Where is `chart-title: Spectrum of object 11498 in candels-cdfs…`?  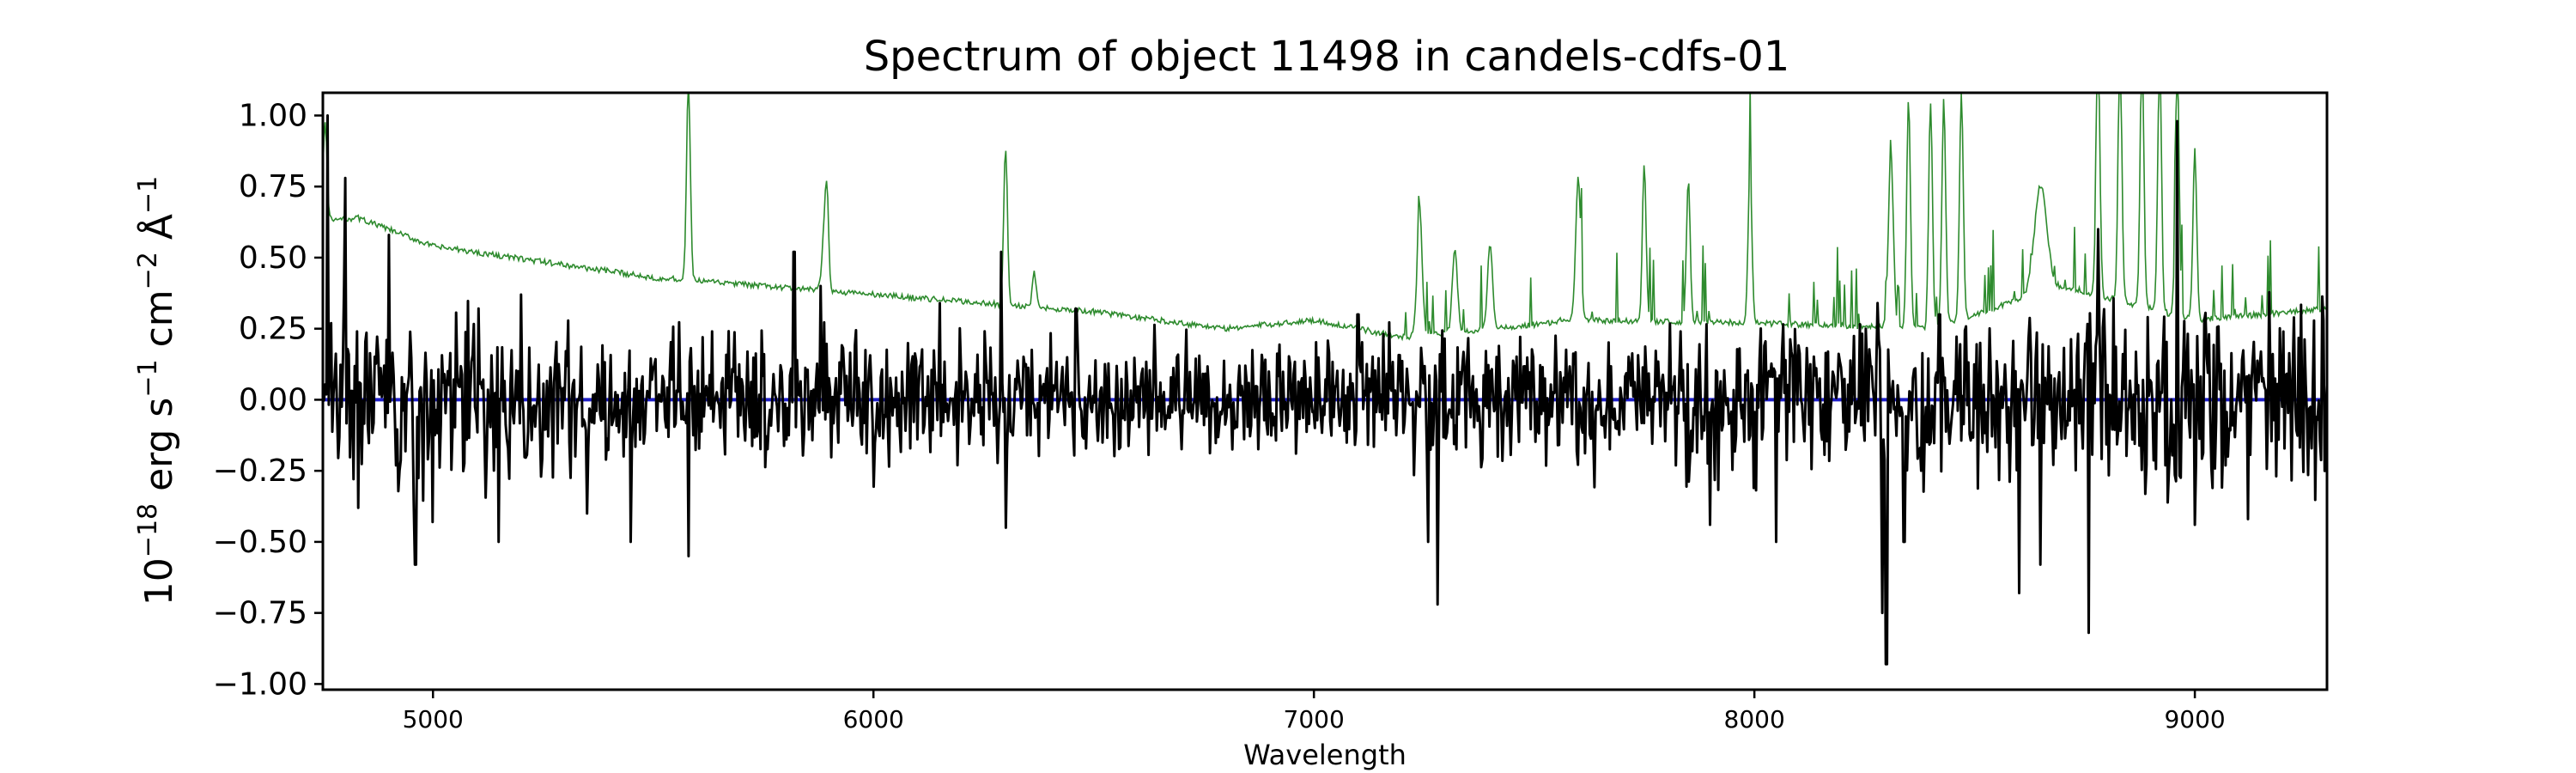 chart-title: Spectrum of object 11498 in candels-cdfs… is located at coordinates (1327, 57).